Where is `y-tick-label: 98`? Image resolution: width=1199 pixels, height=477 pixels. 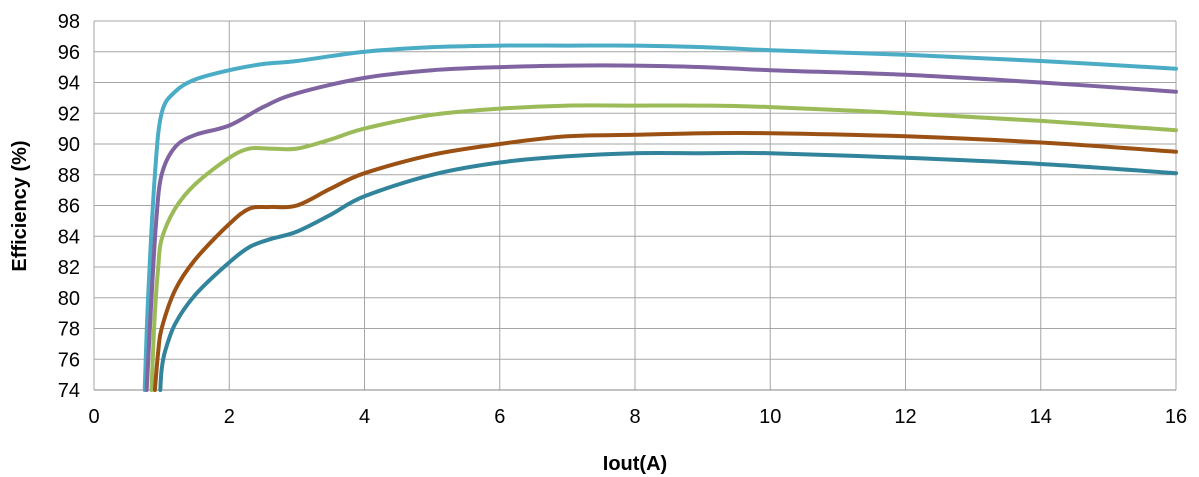 y-tick-label: 98 is located at coordinates (69, 22).